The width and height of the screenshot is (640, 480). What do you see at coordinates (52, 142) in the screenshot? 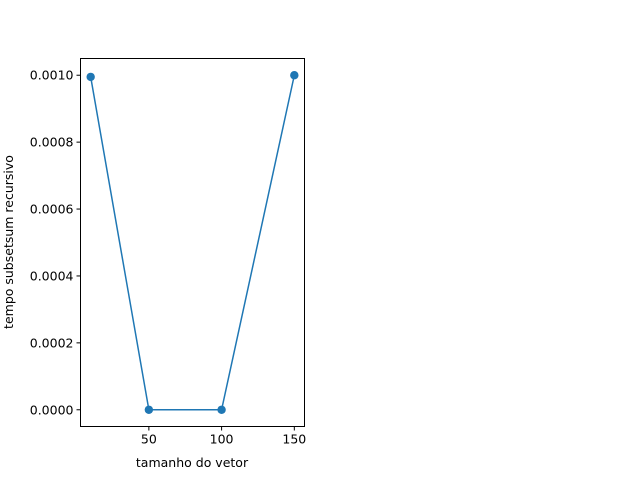
I see `y-tick-label: 0.0008` at bounding box center [52, 142].